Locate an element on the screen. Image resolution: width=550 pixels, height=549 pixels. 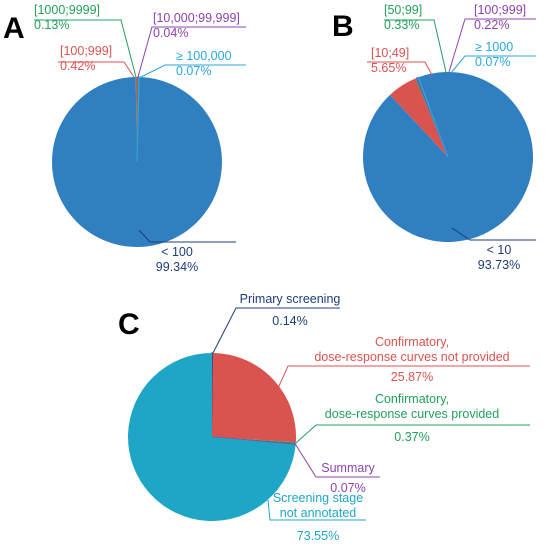
panel-b-label-100-999: [100;999] is located at coordinates (500, 10).